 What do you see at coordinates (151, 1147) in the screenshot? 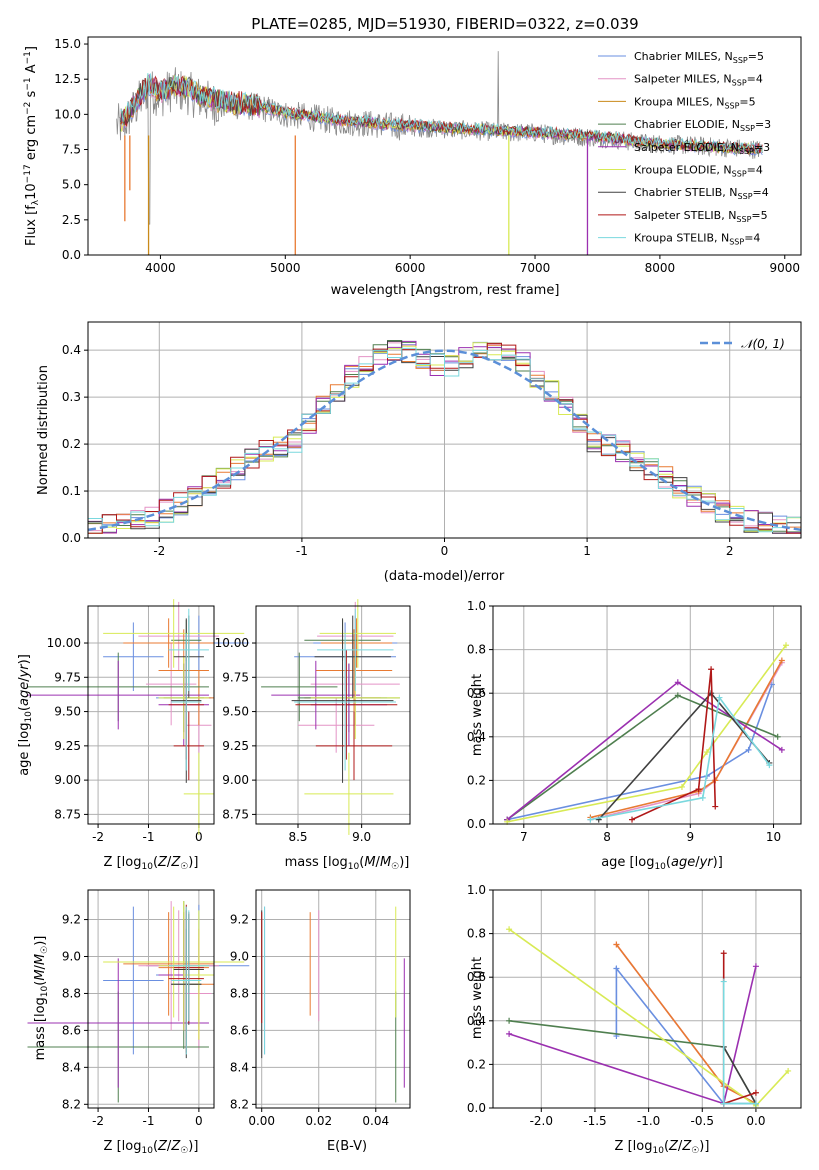
I see `massz-xlabel: Z [log10(Z/Z☉)]` at bounding box center [151, 1147].